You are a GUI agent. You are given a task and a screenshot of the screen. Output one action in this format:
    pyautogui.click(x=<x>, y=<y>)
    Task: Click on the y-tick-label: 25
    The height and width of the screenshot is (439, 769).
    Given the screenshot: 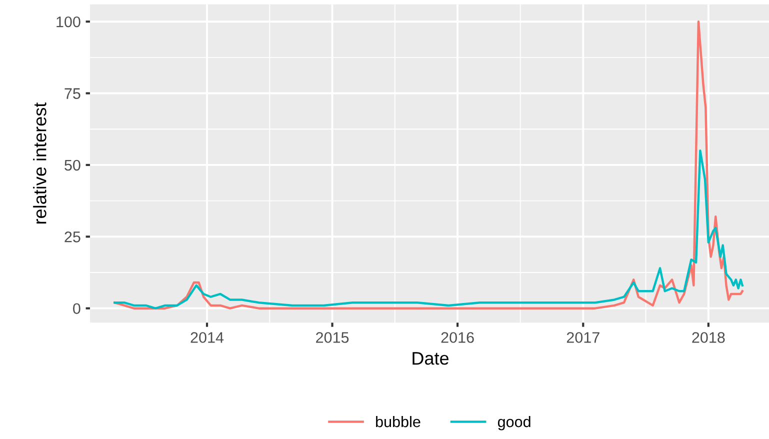 What is the action you would take?
    pyautogui.click(x=72, y=237)
    